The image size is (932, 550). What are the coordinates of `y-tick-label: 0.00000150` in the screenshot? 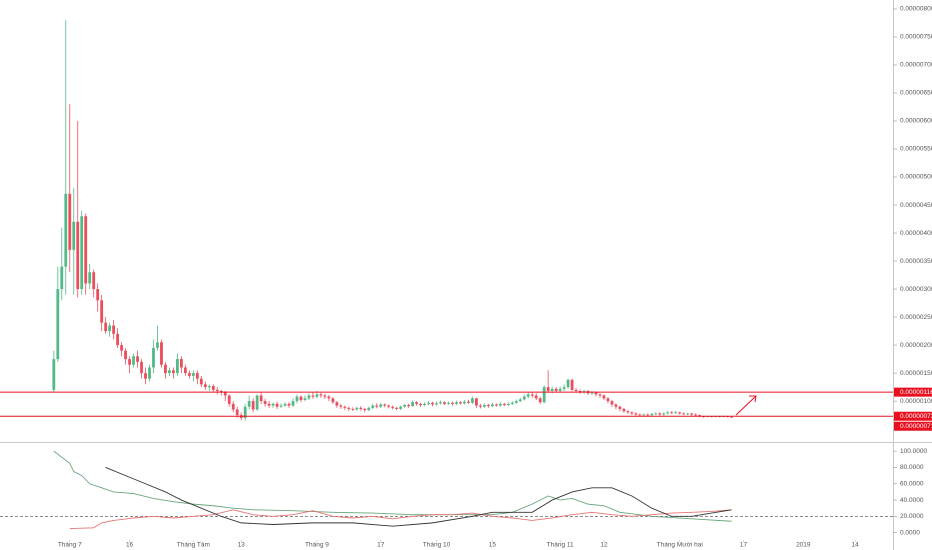 It's located at (916, 373).